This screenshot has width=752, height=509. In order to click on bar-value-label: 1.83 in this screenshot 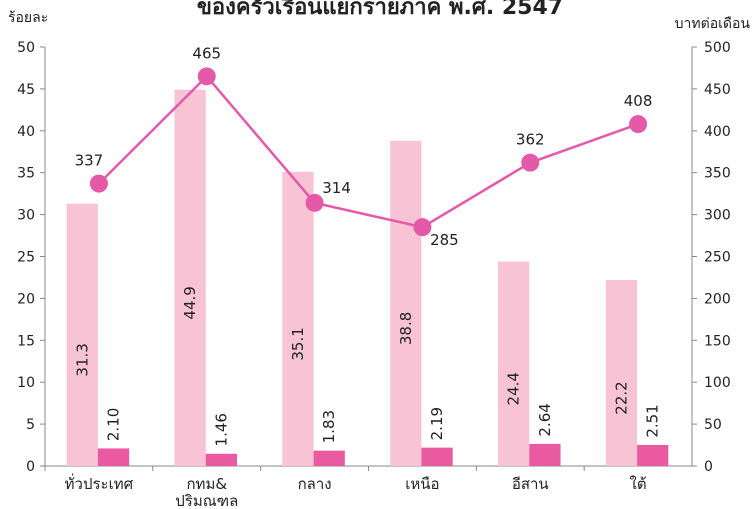, I will do `click(329, 426)`.